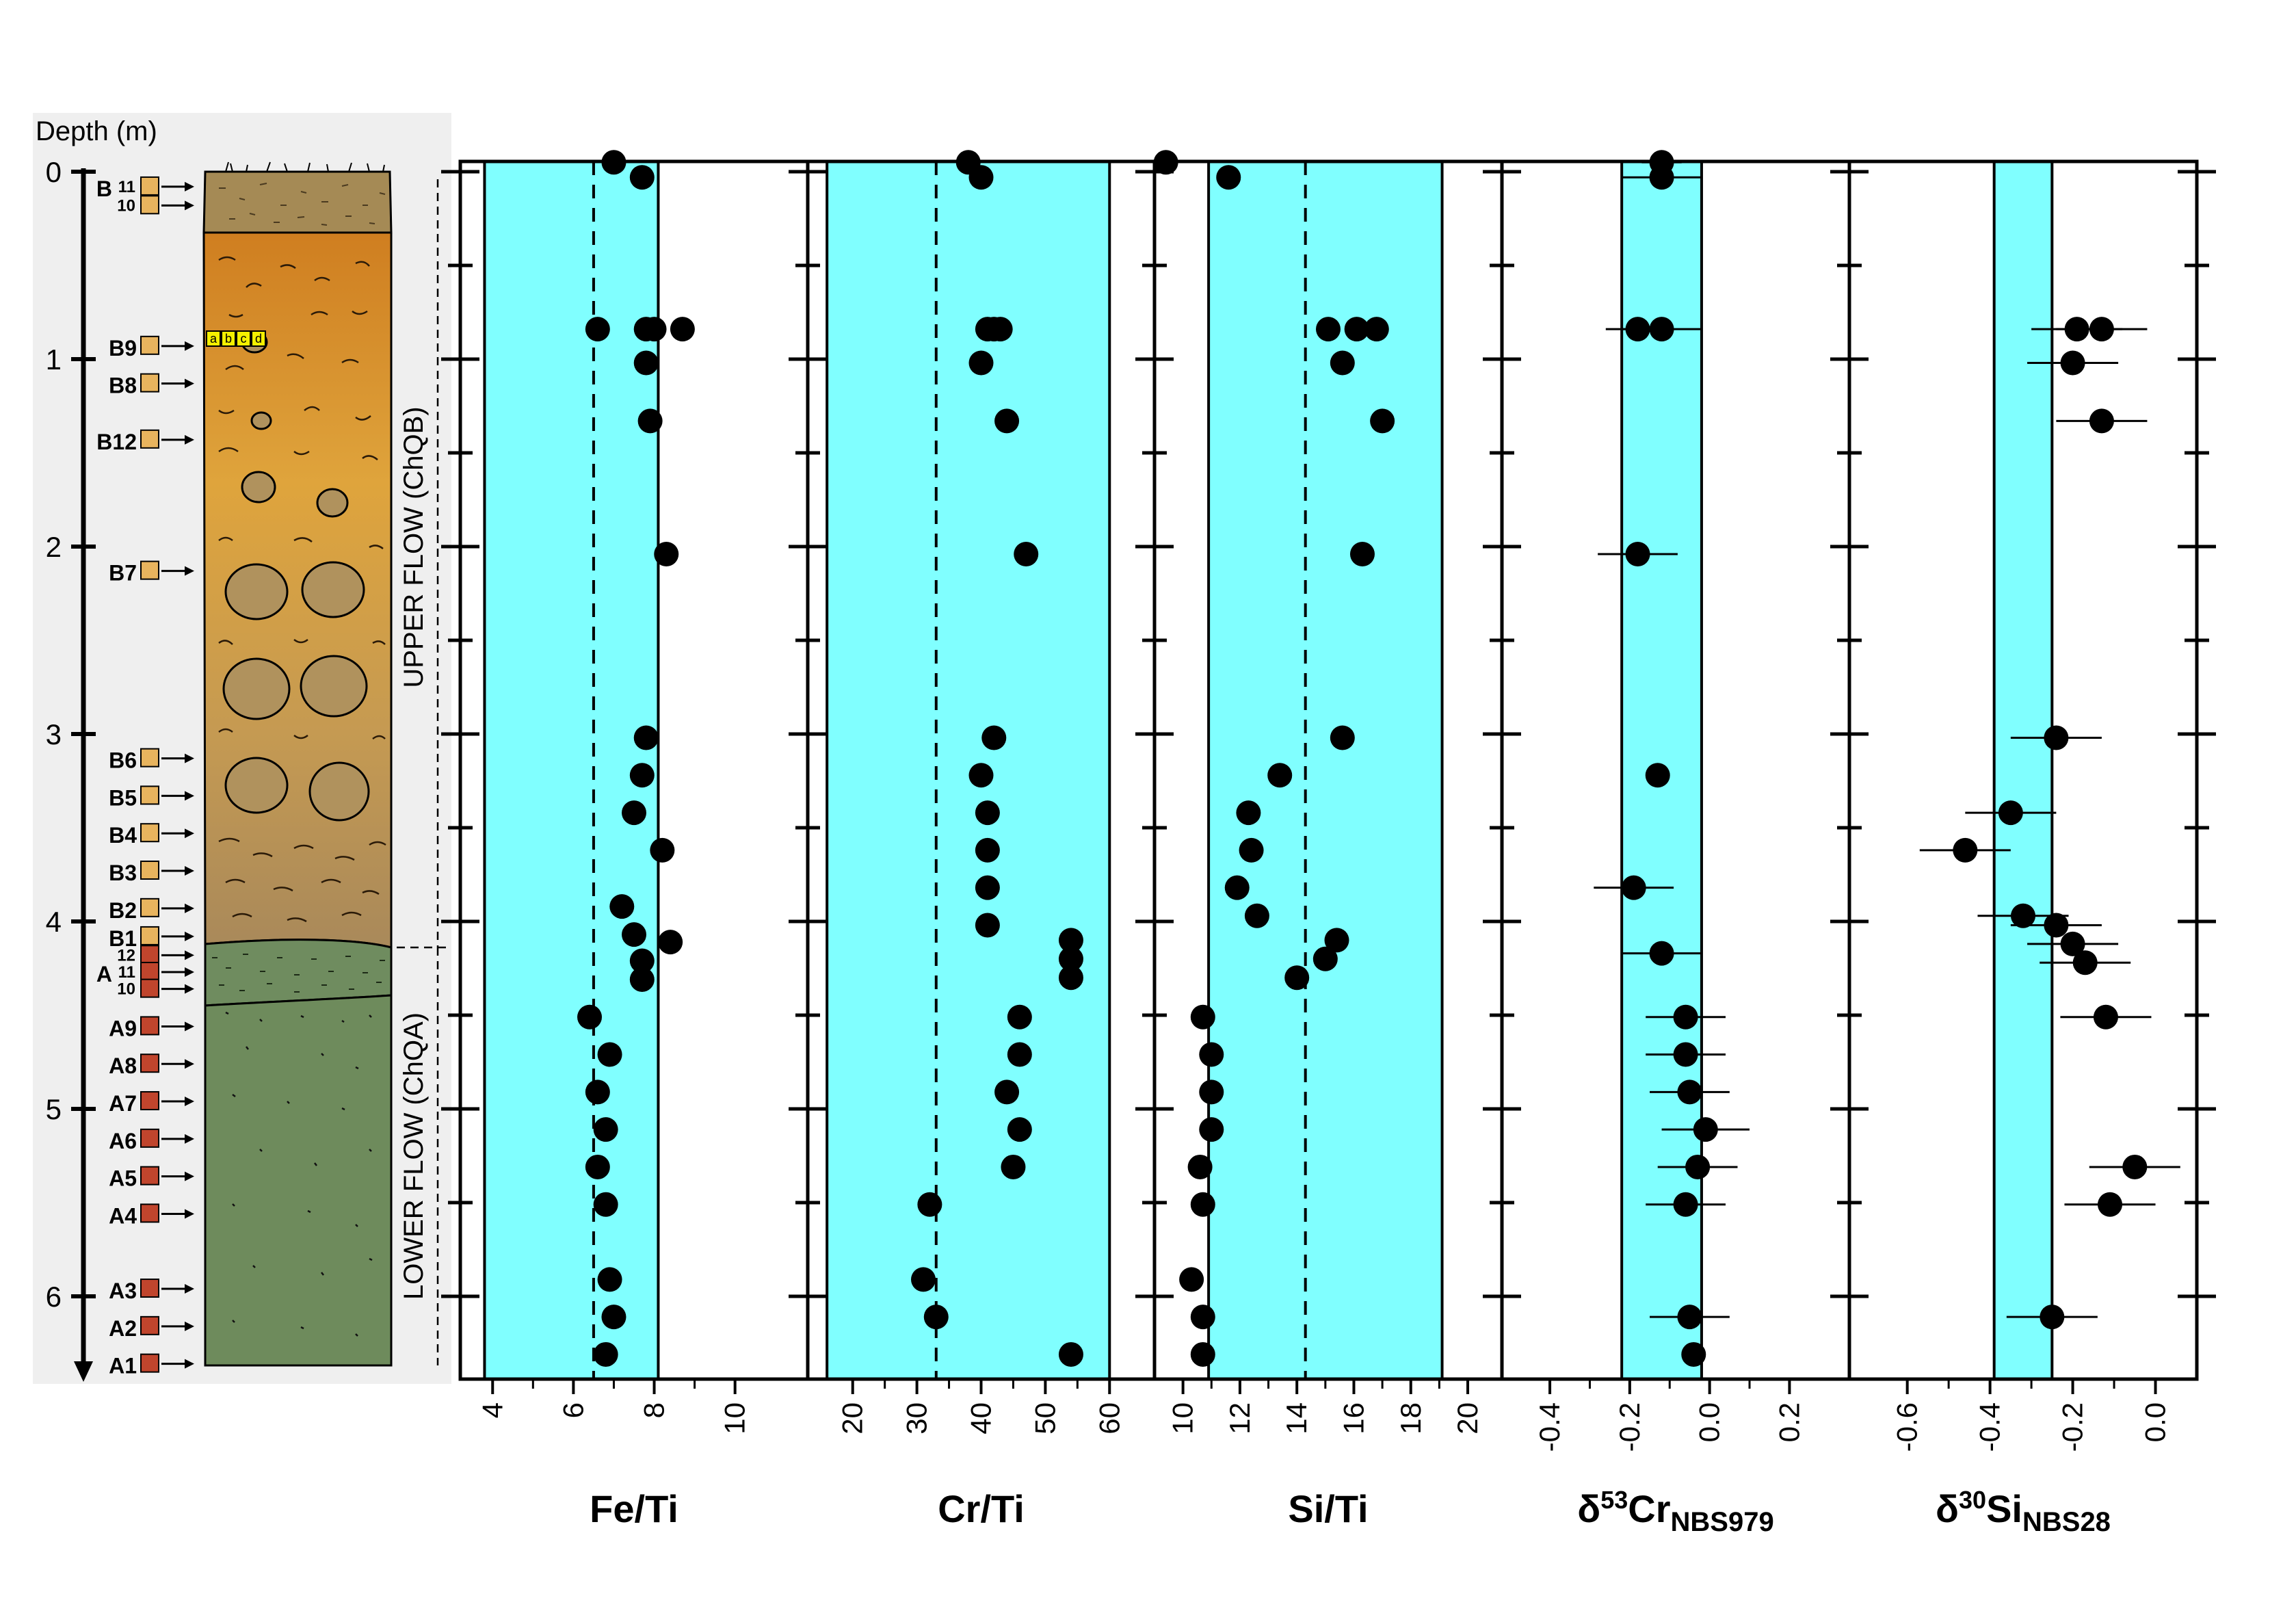  What do you see at coordinates (123, 1215) in the screenshot?
I see `sample-label: A4` at bounding box center [123, 1215].